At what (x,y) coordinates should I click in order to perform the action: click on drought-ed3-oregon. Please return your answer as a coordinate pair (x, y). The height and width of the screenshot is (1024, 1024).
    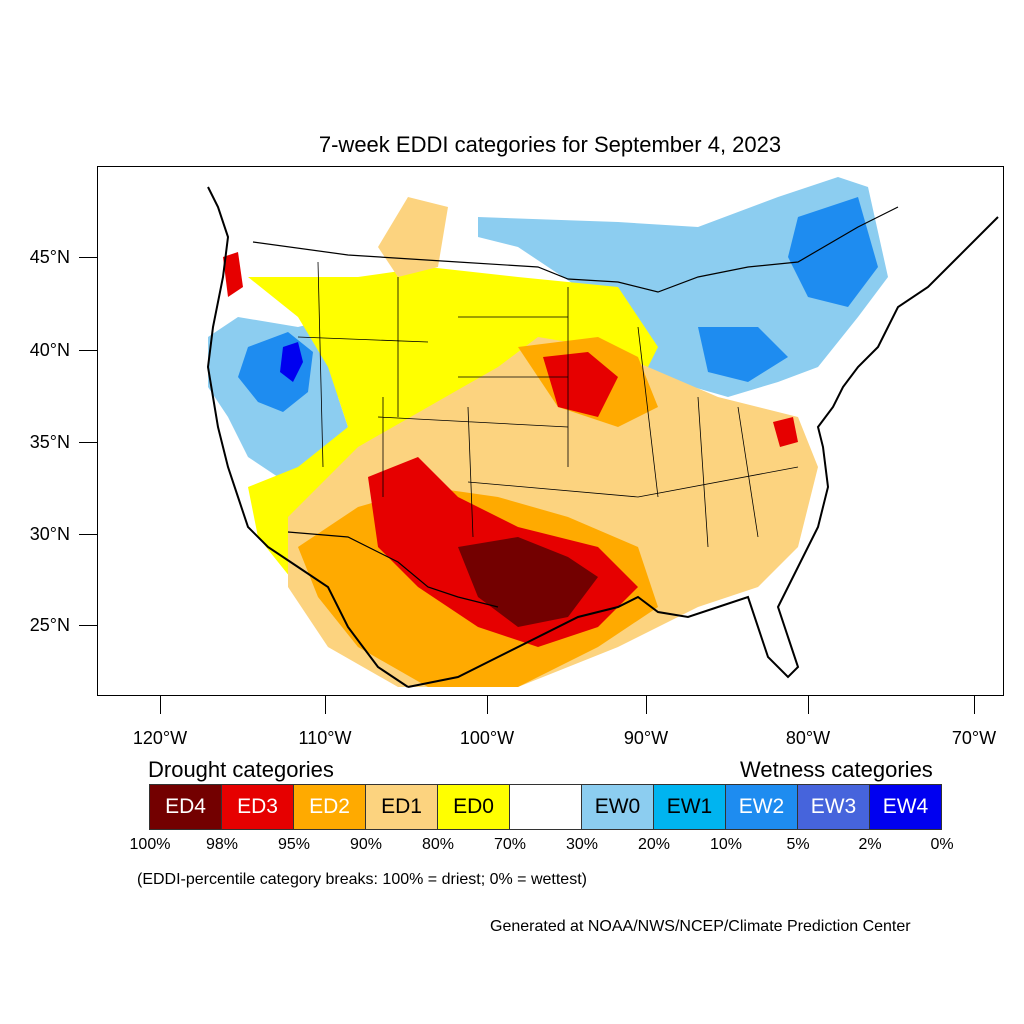
    Looking at the image, I should click on (233, 274).